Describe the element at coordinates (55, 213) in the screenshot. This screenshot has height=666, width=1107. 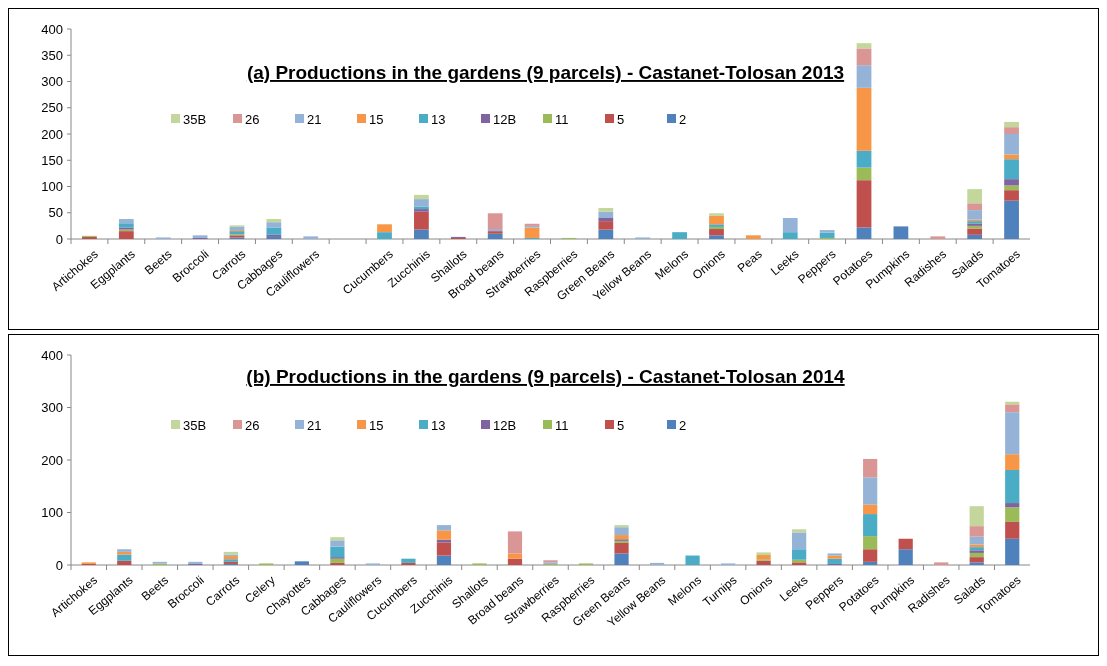
I see `y-tick-label: 50` at that location.